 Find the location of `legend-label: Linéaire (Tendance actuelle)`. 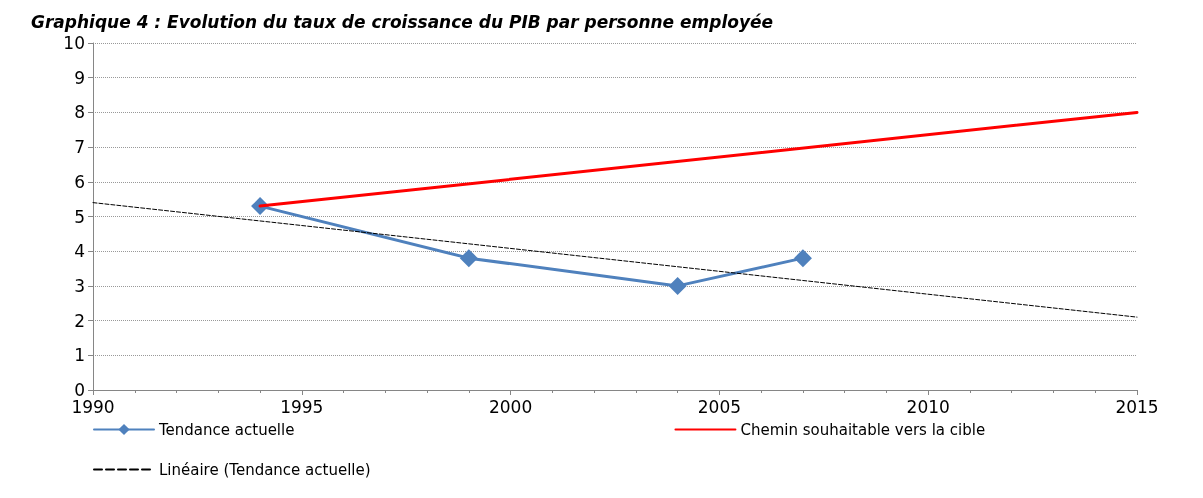

legend-label: Linéaire (Tendance actuelle) is located at coordinates (265, 469).